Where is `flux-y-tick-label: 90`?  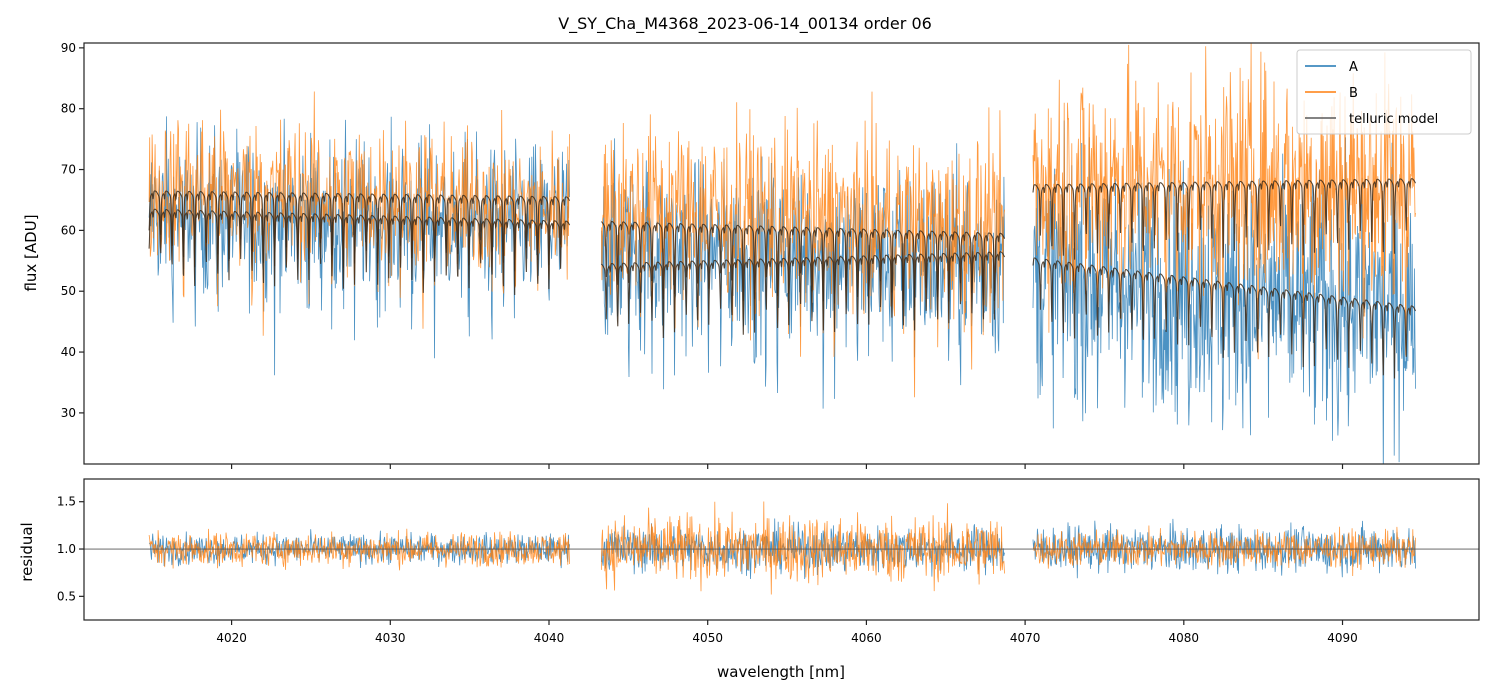 flux-y-tick-label: 90 is located at coordinates (68, 48).